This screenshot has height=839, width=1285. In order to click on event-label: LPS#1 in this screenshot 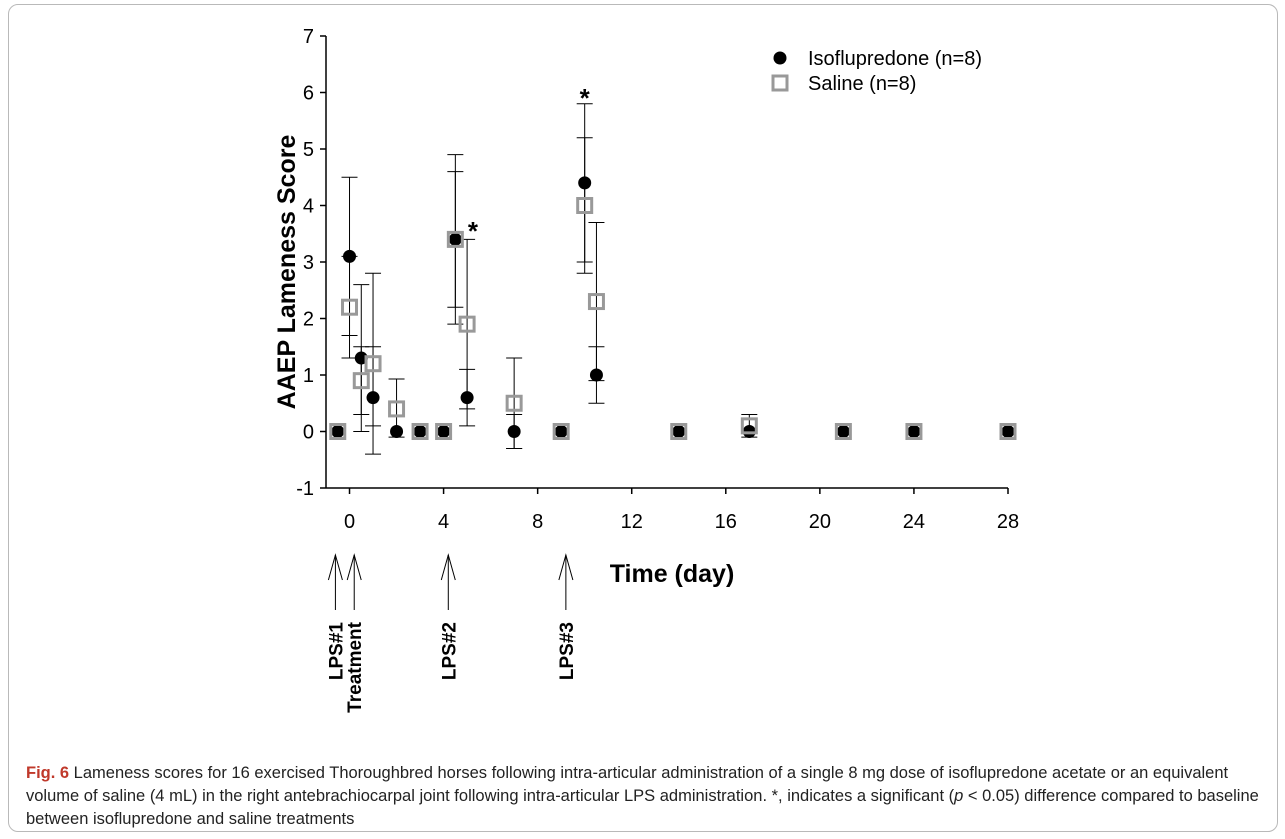, I will do `click(336, 651)`.